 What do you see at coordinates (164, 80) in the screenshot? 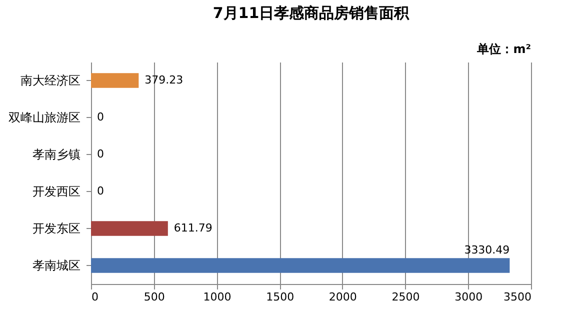
I see `data-label: 379.23` at bounding box center [164, 80].